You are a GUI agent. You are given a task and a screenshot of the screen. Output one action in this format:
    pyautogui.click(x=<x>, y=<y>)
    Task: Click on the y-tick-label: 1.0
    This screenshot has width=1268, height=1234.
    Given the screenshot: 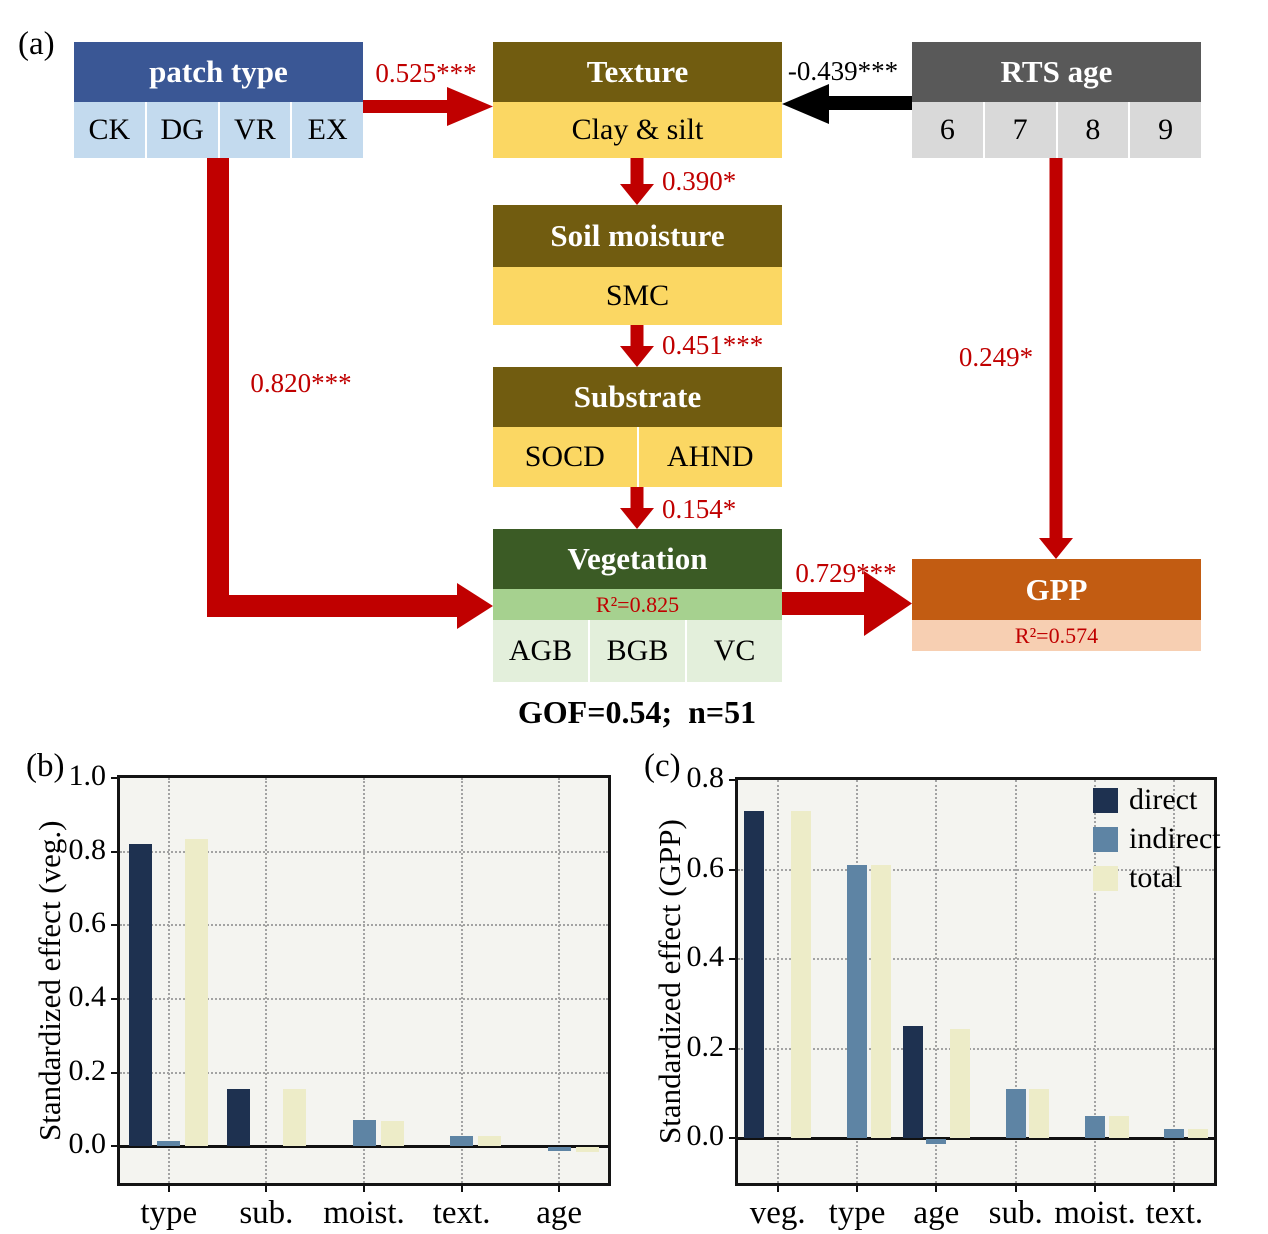 What is the action you would take?
    pyautogui.click(x=87, y=775)
    